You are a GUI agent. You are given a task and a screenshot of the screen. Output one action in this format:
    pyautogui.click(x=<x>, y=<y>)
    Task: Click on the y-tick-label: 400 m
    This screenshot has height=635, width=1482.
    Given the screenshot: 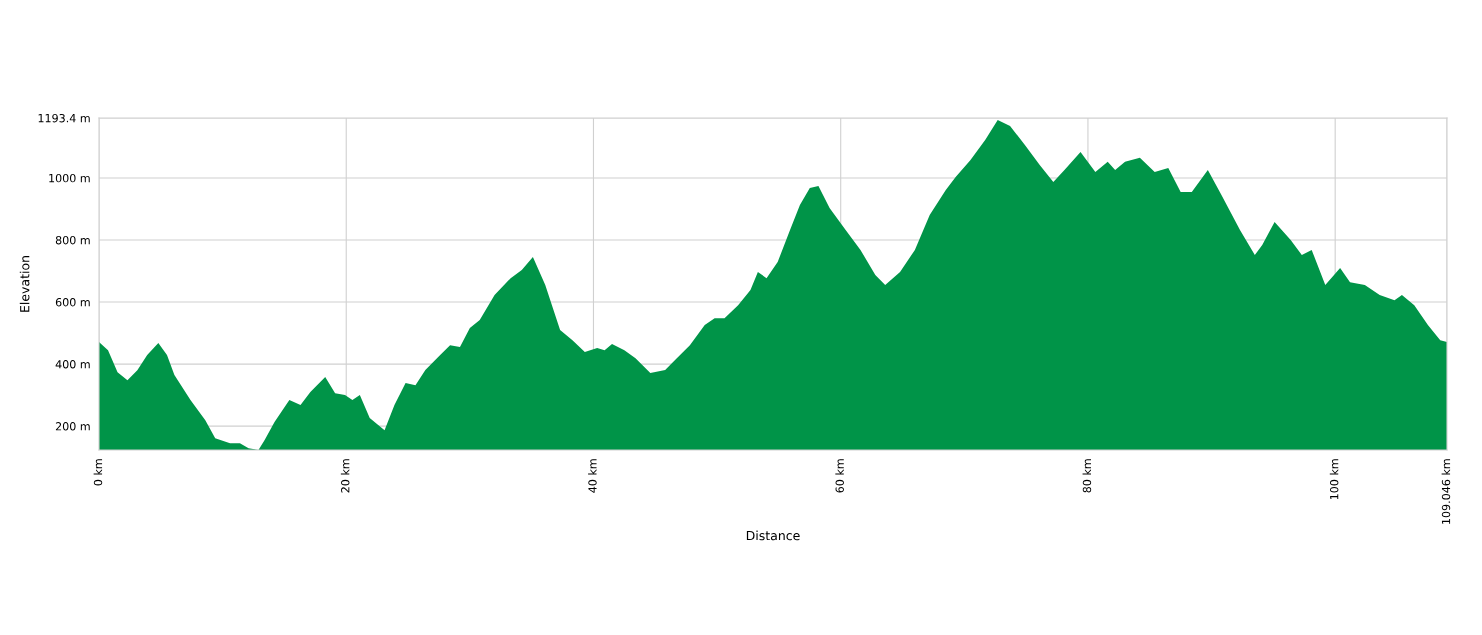 What is the action you would take?
    pyautogui.click(x=72, y=364)
    